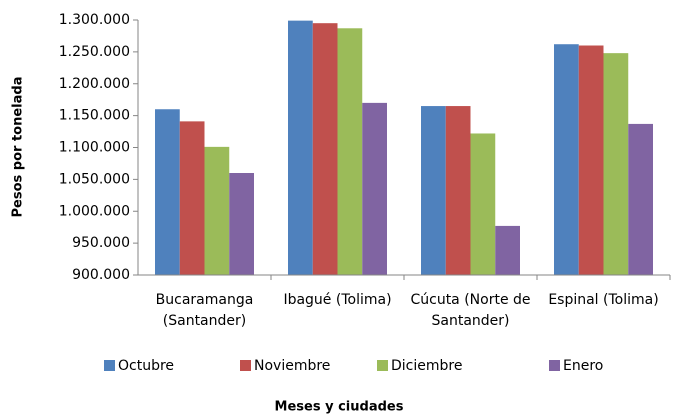 The height and width of the screenshot is (416, 678). Describe the element at coordinates (94, 211) in the screenshot. I see `y-tick-label: 1.000.000` at that location.